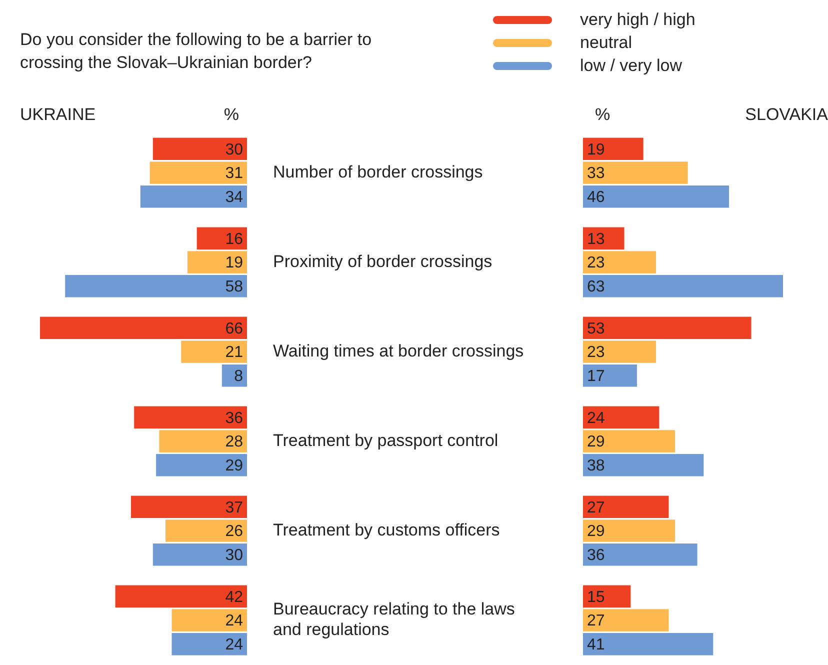 This screenshot has width=828, height=665. I want to click on legend-label: very high / high, so click(638, 20).